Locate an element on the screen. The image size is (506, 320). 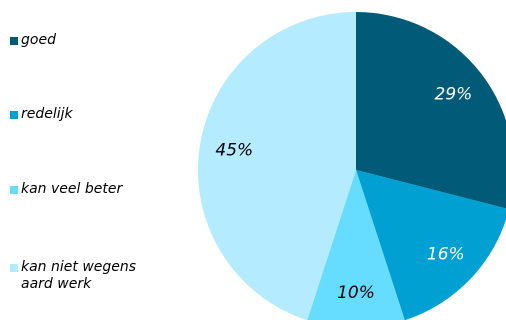
legend-swatch-redelijk is located at coordinates (14, 115).